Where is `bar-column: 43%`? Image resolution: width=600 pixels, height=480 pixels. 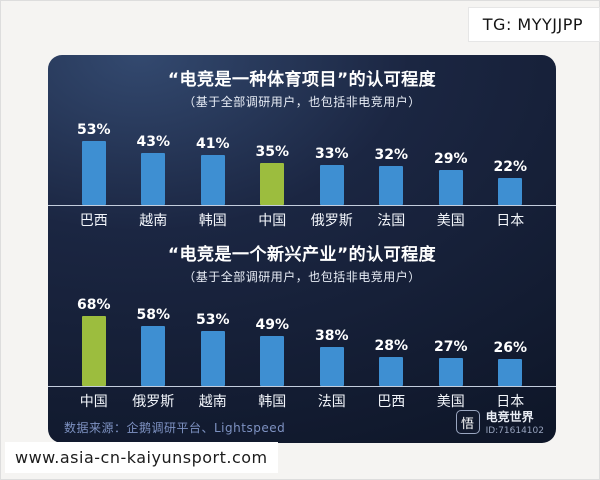
bar-column: 43% is located at coordinates (153, 169).